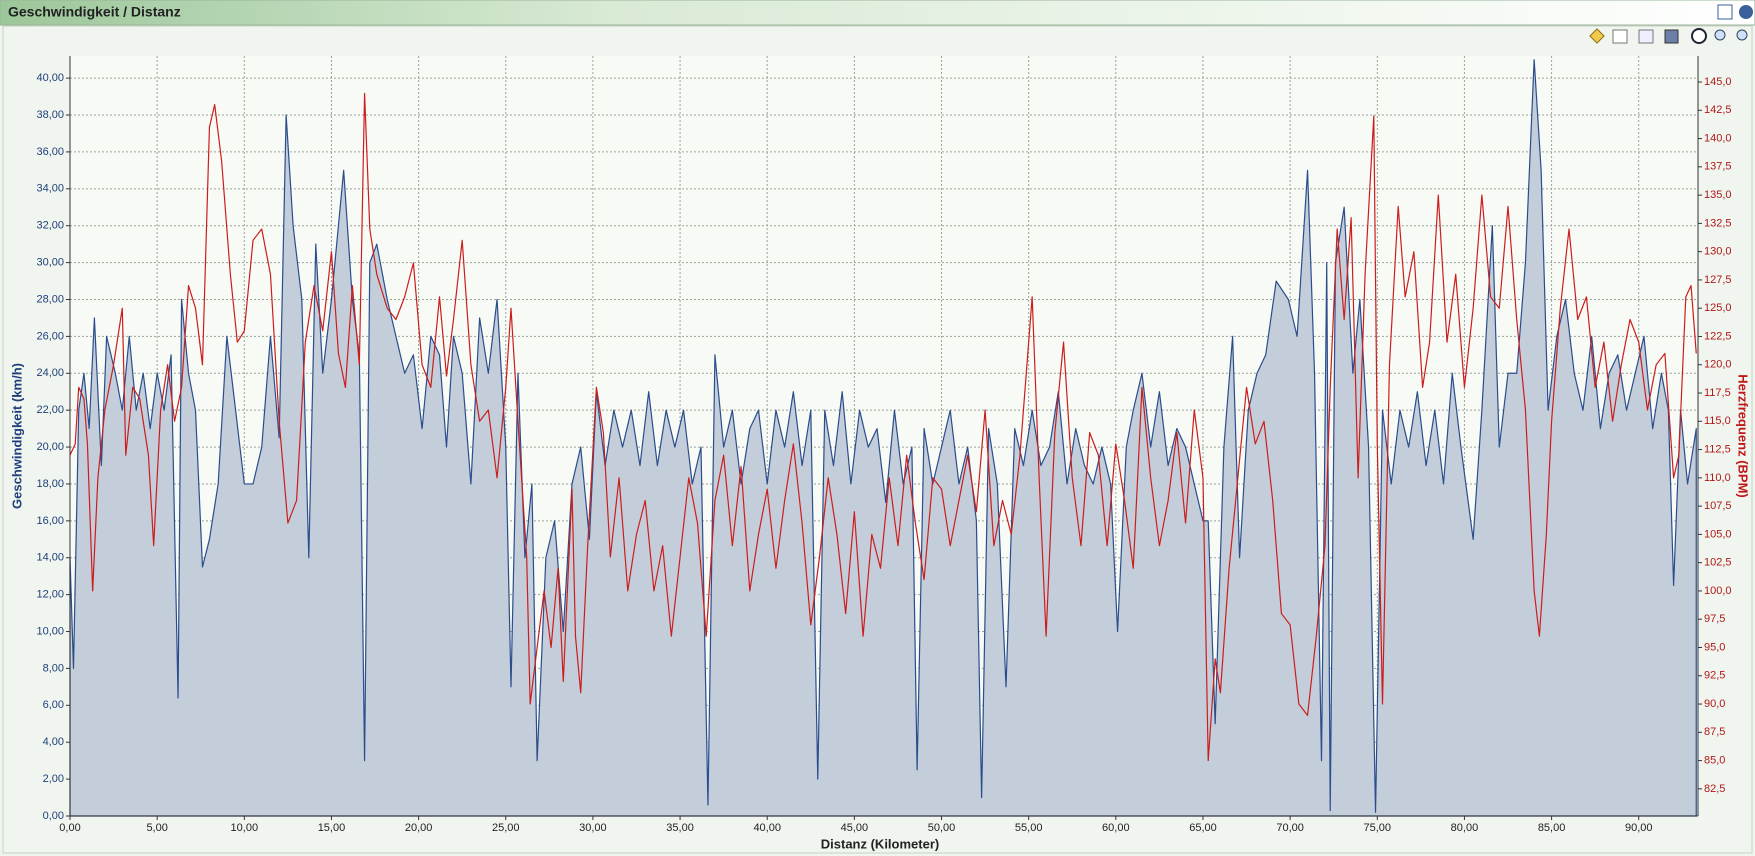  What do you see at coordinates (593, 828) in the screenshot?
I see `x-tick-label: 30,00` at bounding box center [593, 828].